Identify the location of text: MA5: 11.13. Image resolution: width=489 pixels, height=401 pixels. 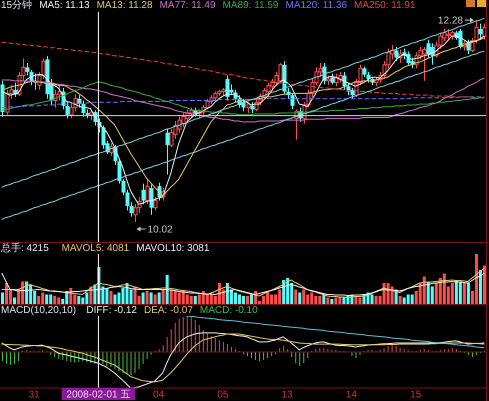
(64, 5).